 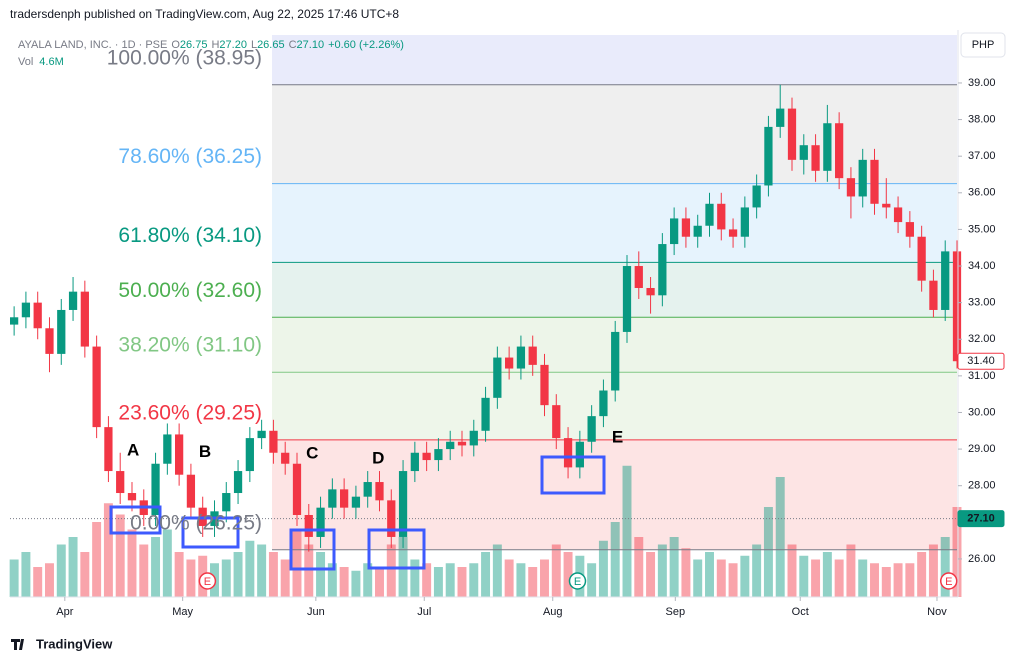 I want to click on x-tick-label: Aug, so click(x=553, y=612).